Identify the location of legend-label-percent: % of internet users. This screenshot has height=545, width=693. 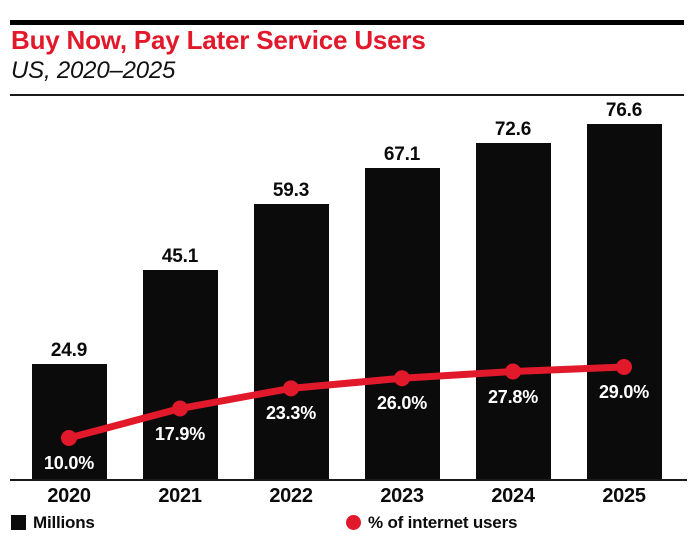
(443, 522).